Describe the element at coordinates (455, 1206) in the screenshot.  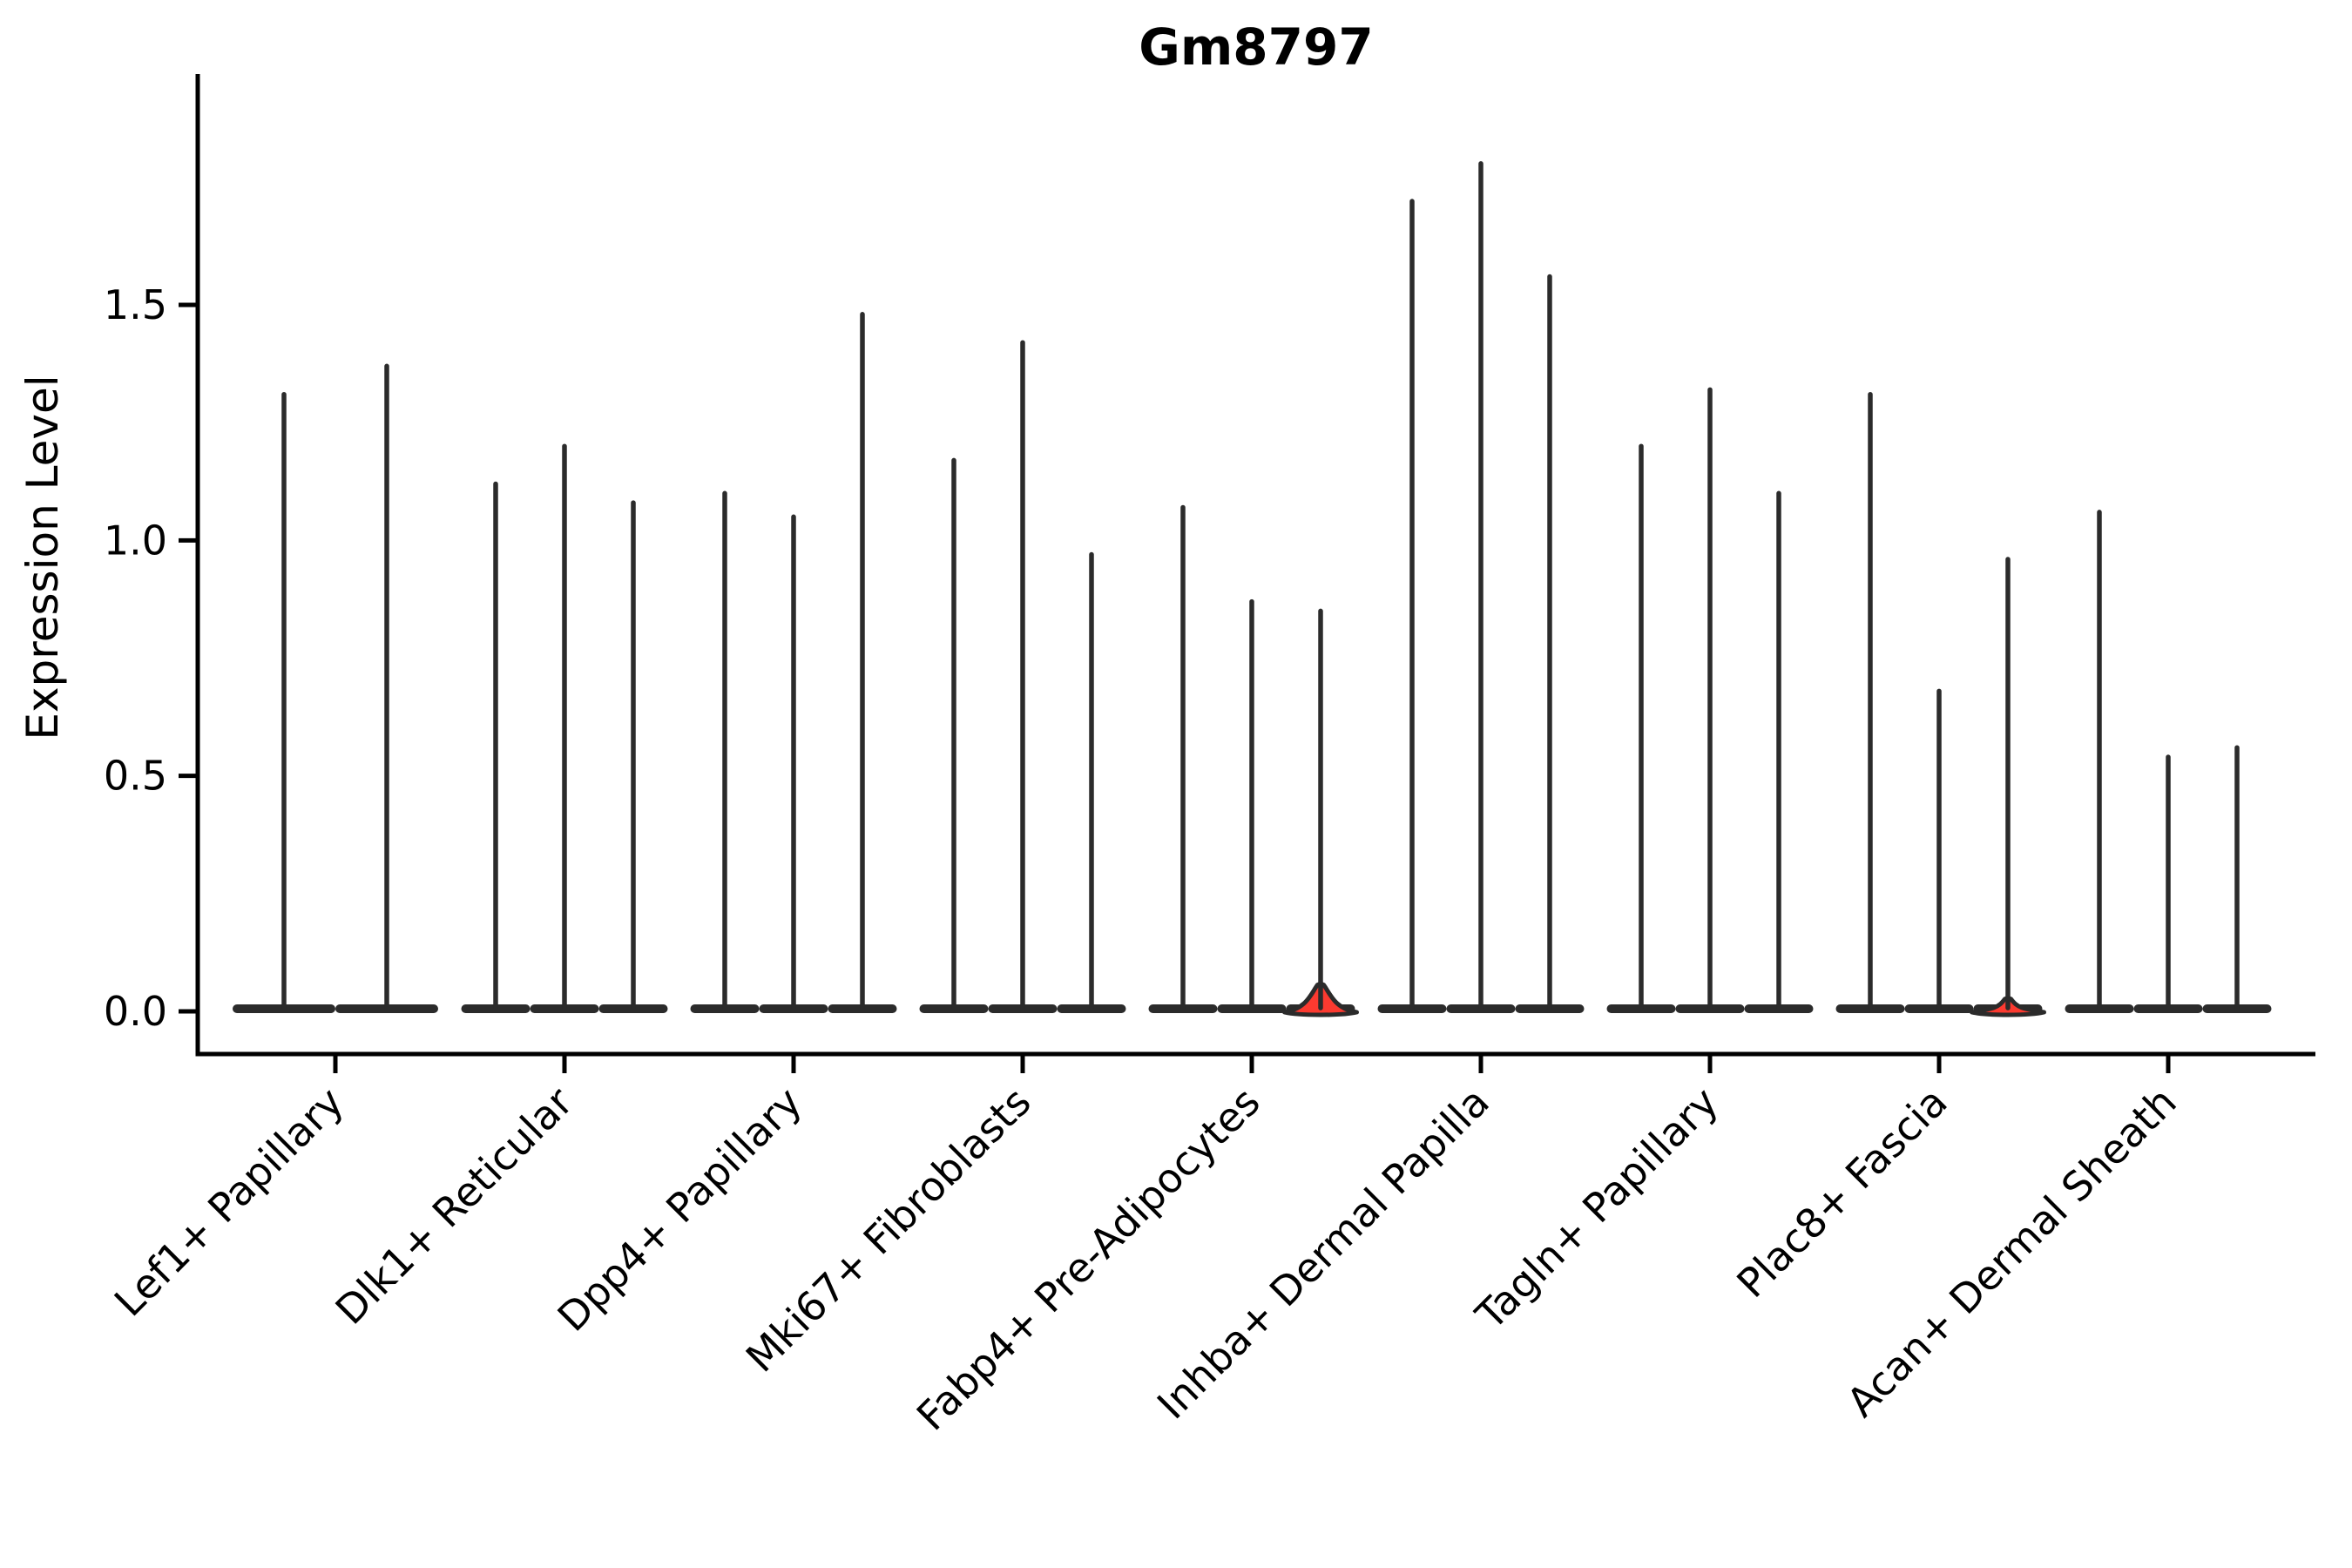
I see `x-tick-label: Dlk1+ Reticular` at that location.